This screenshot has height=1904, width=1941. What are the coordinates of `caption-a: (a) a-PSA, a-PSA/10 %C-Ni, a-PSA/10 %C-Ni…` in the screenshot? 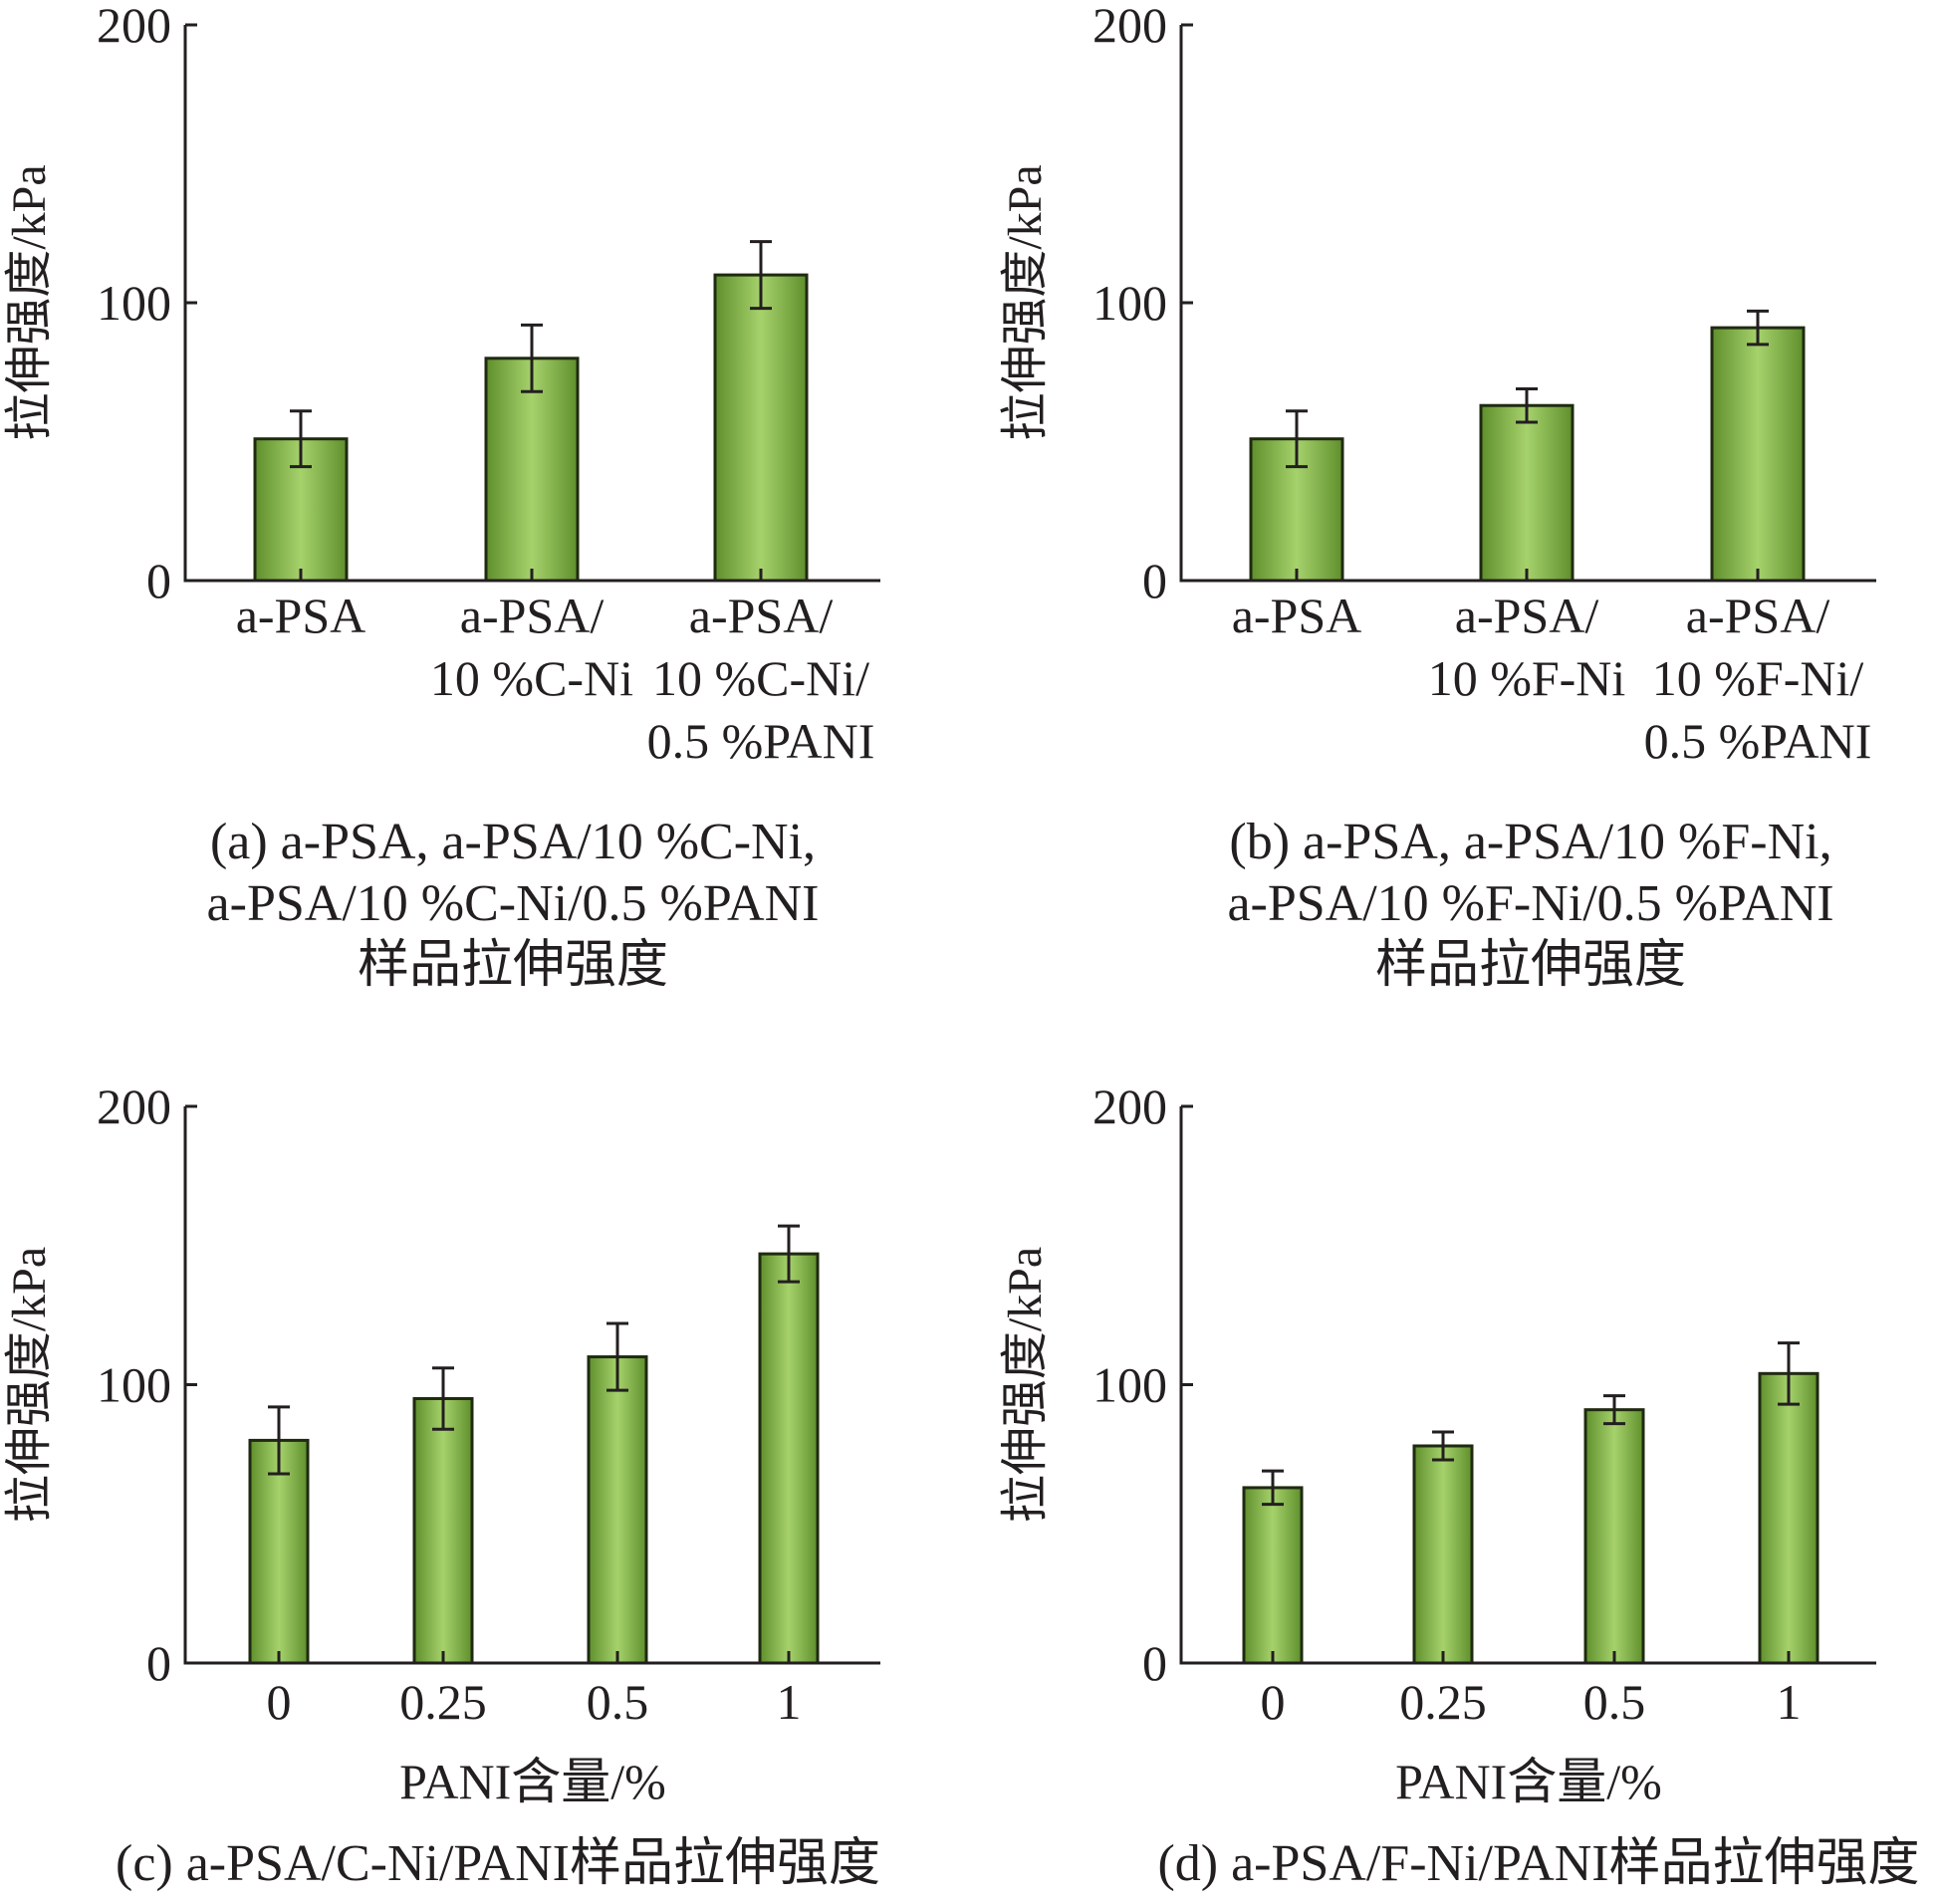 It's located at (513, 904).